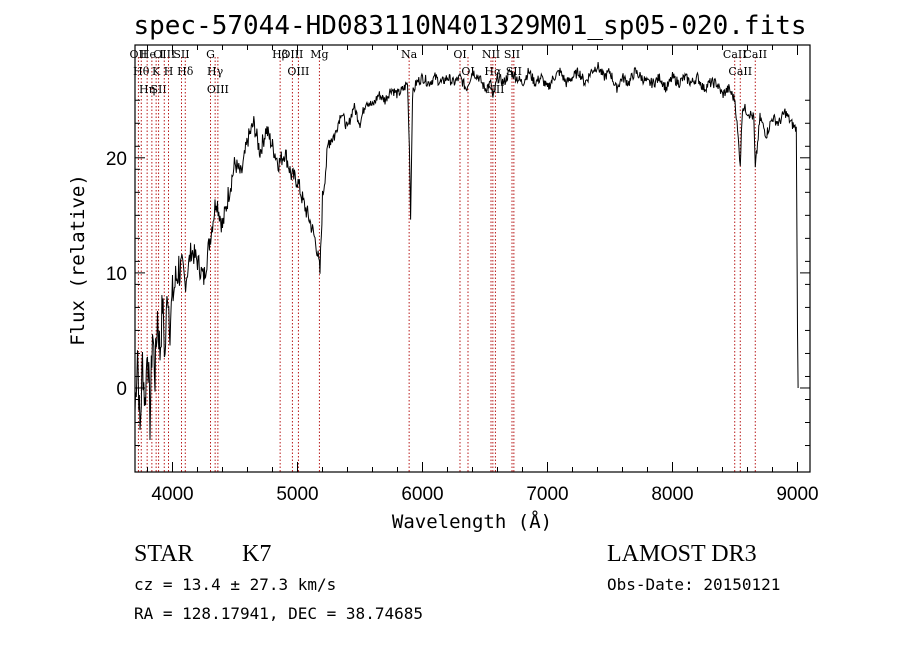 The image size is (900, 649). I want to click on line-marker-label: H, so click(169, 71).